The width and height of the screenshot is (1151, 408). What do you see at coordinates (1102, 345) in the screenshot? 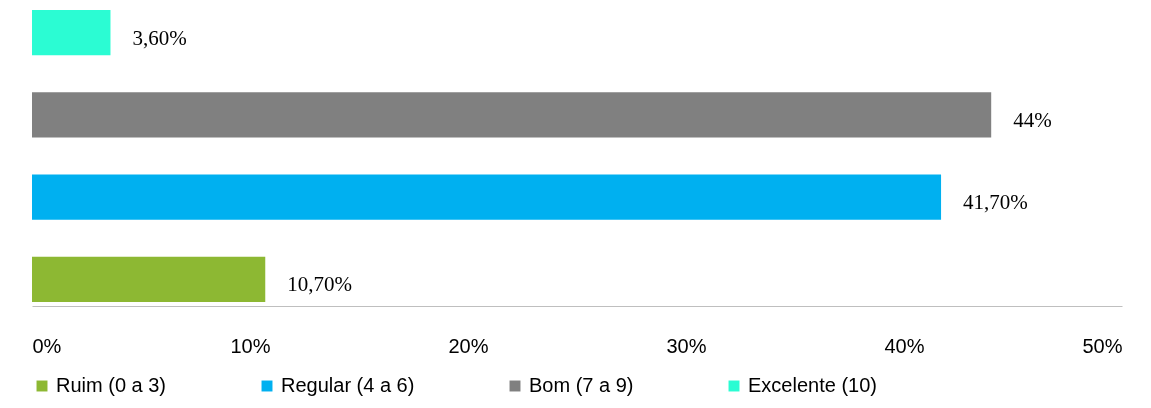
I see `x-tick-label: 50%` at bounding box center [1102, 345].